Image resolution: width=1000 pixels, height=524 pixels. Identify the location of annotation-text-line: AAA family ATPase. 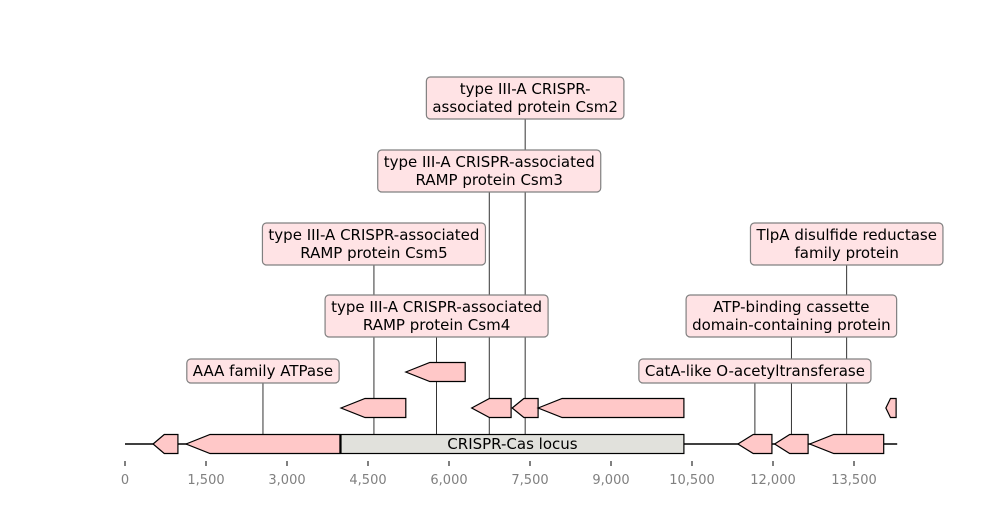
(263, 371).